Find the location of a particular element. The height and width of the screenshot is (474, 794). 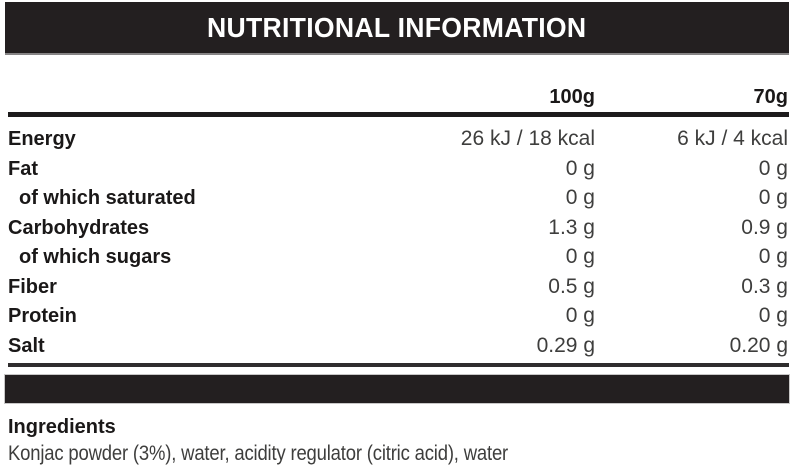

row-label: Protein is located at coordinates (42, 316).